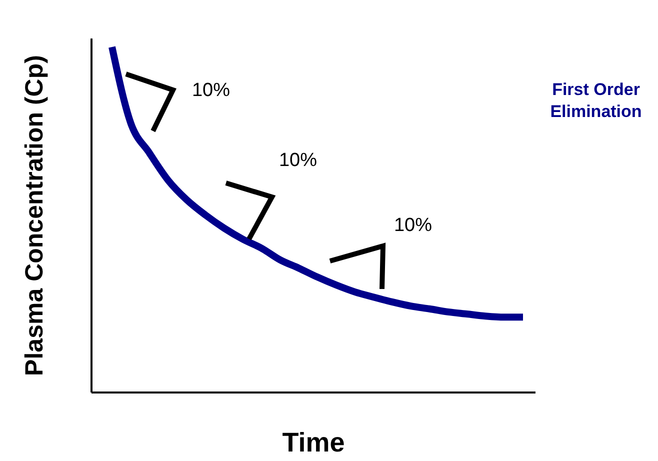 This screenshot has height=461, width=658. Describe the element at coordinates (596, 100) in the screenshot. I see `text: First Order Elimination` at that location.